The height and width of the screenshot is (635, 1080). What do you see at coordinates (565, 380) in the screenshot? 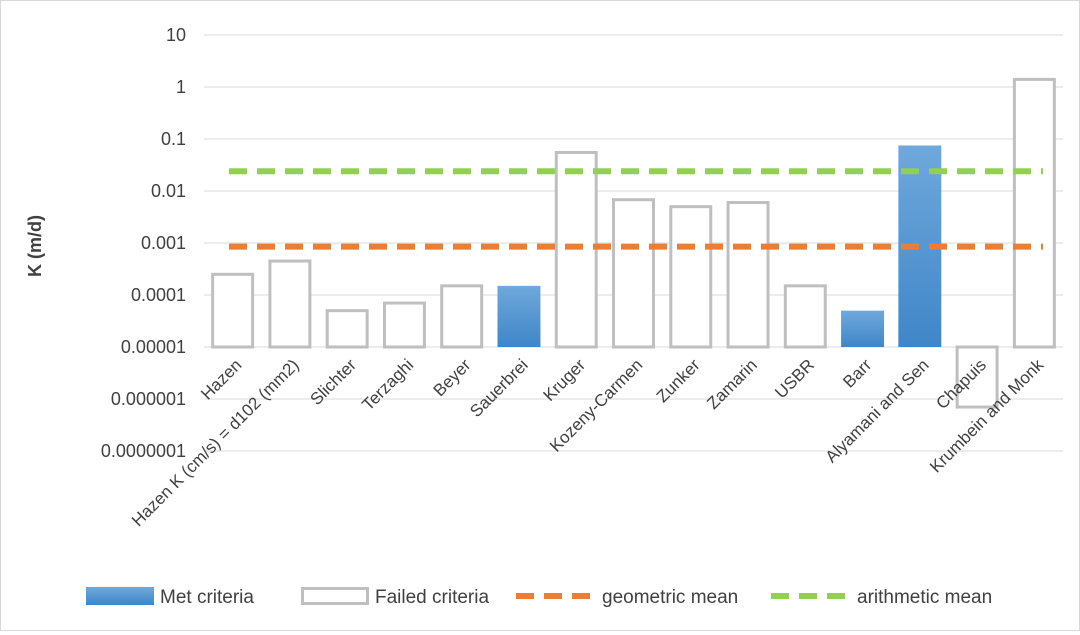
I see `x-category-label: Kruger` at bounding box center [565, 380].